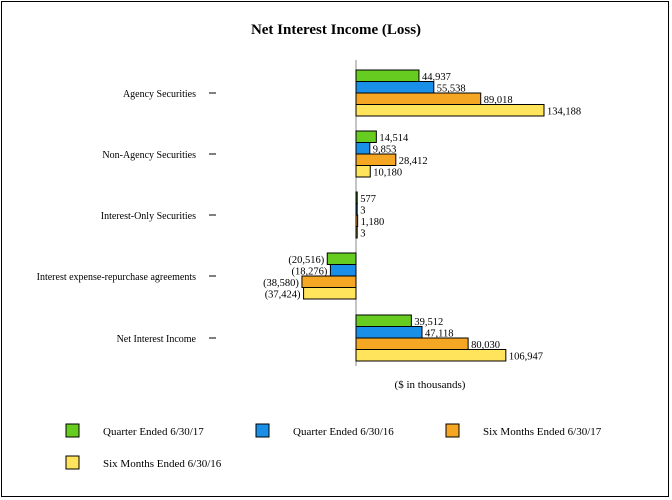  What do you see at coordinates (336, 30) in the screenshot?
I see `chart-title: Net Interest Income (Loss)` at bounding box center [336, 30].